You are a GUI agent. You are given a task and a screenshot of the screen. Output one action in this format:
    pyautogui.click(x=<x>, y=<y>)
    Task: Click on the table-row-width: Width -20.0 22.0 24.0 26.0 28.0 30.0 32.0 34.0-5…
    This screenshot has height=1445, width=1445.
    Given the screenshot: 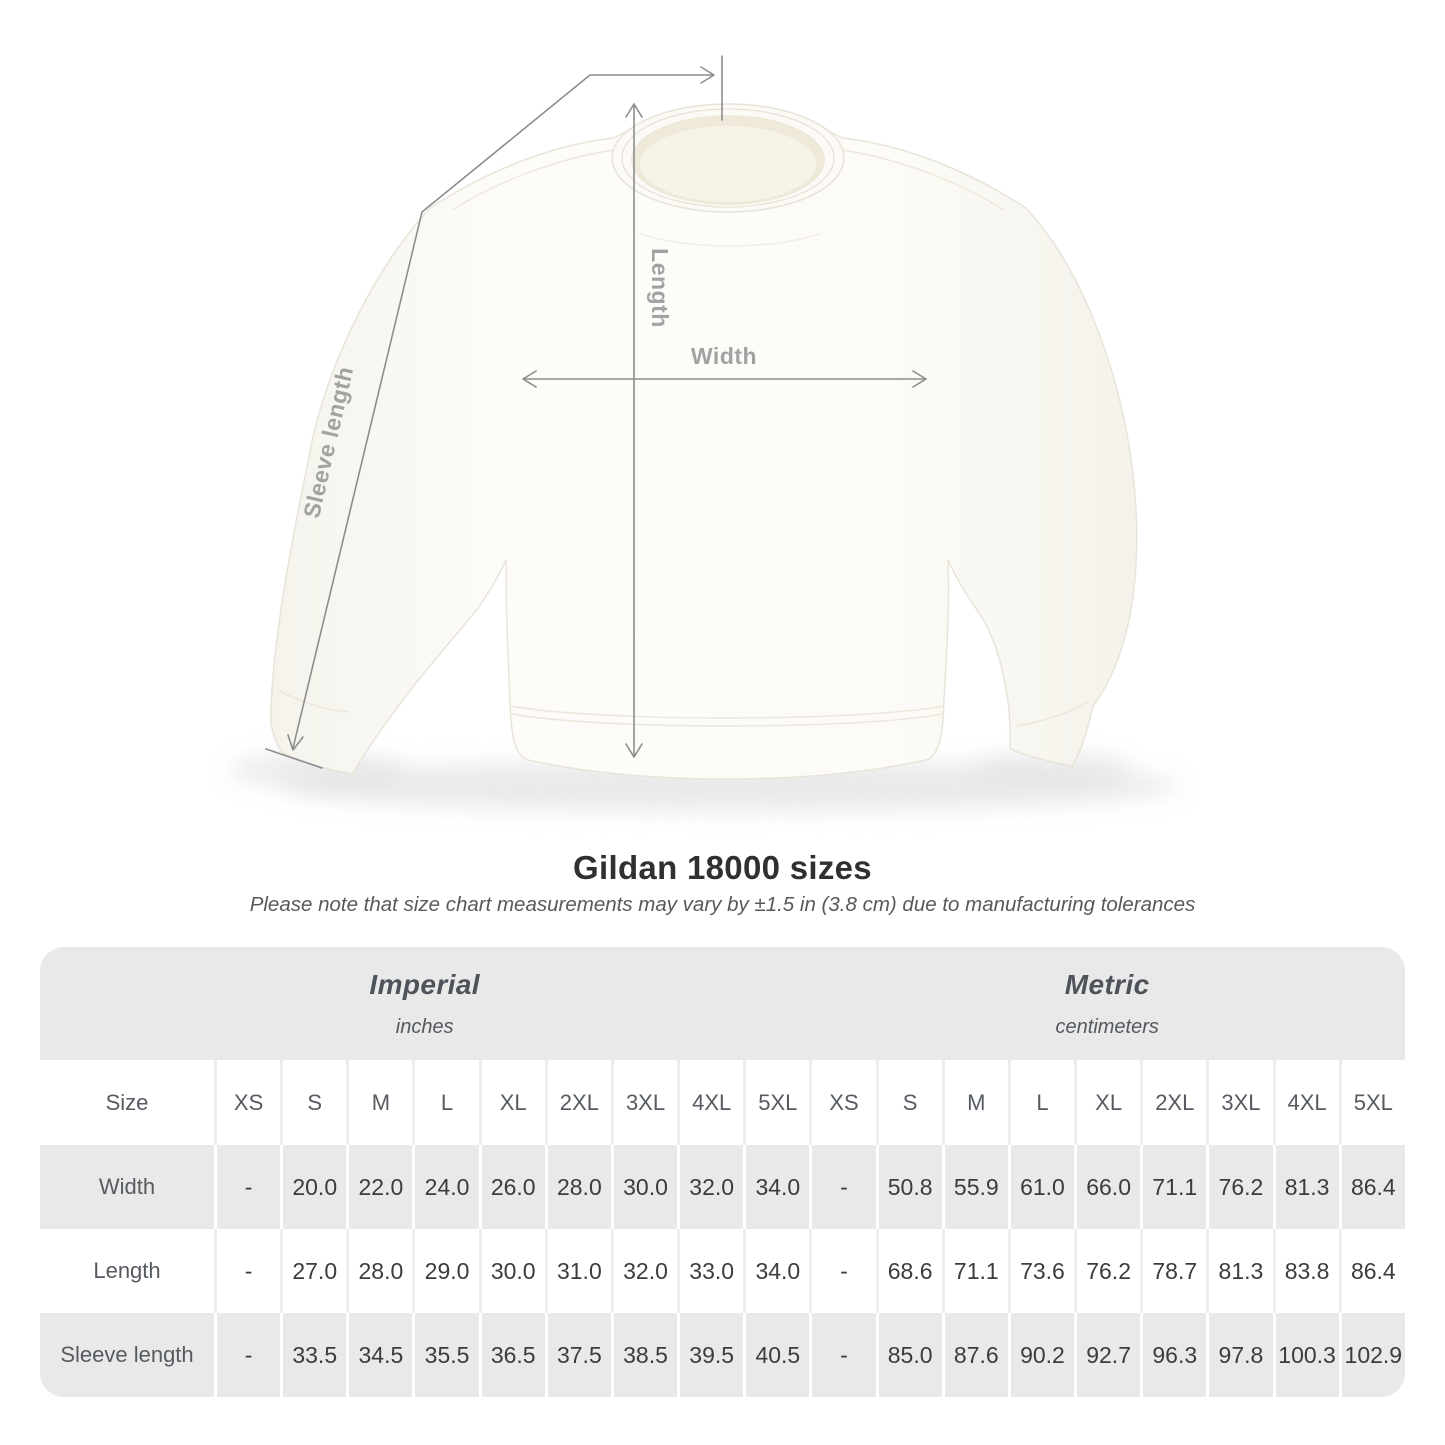 What is the action you would take?
    pyautogui.click(x=722, y=1187)
    